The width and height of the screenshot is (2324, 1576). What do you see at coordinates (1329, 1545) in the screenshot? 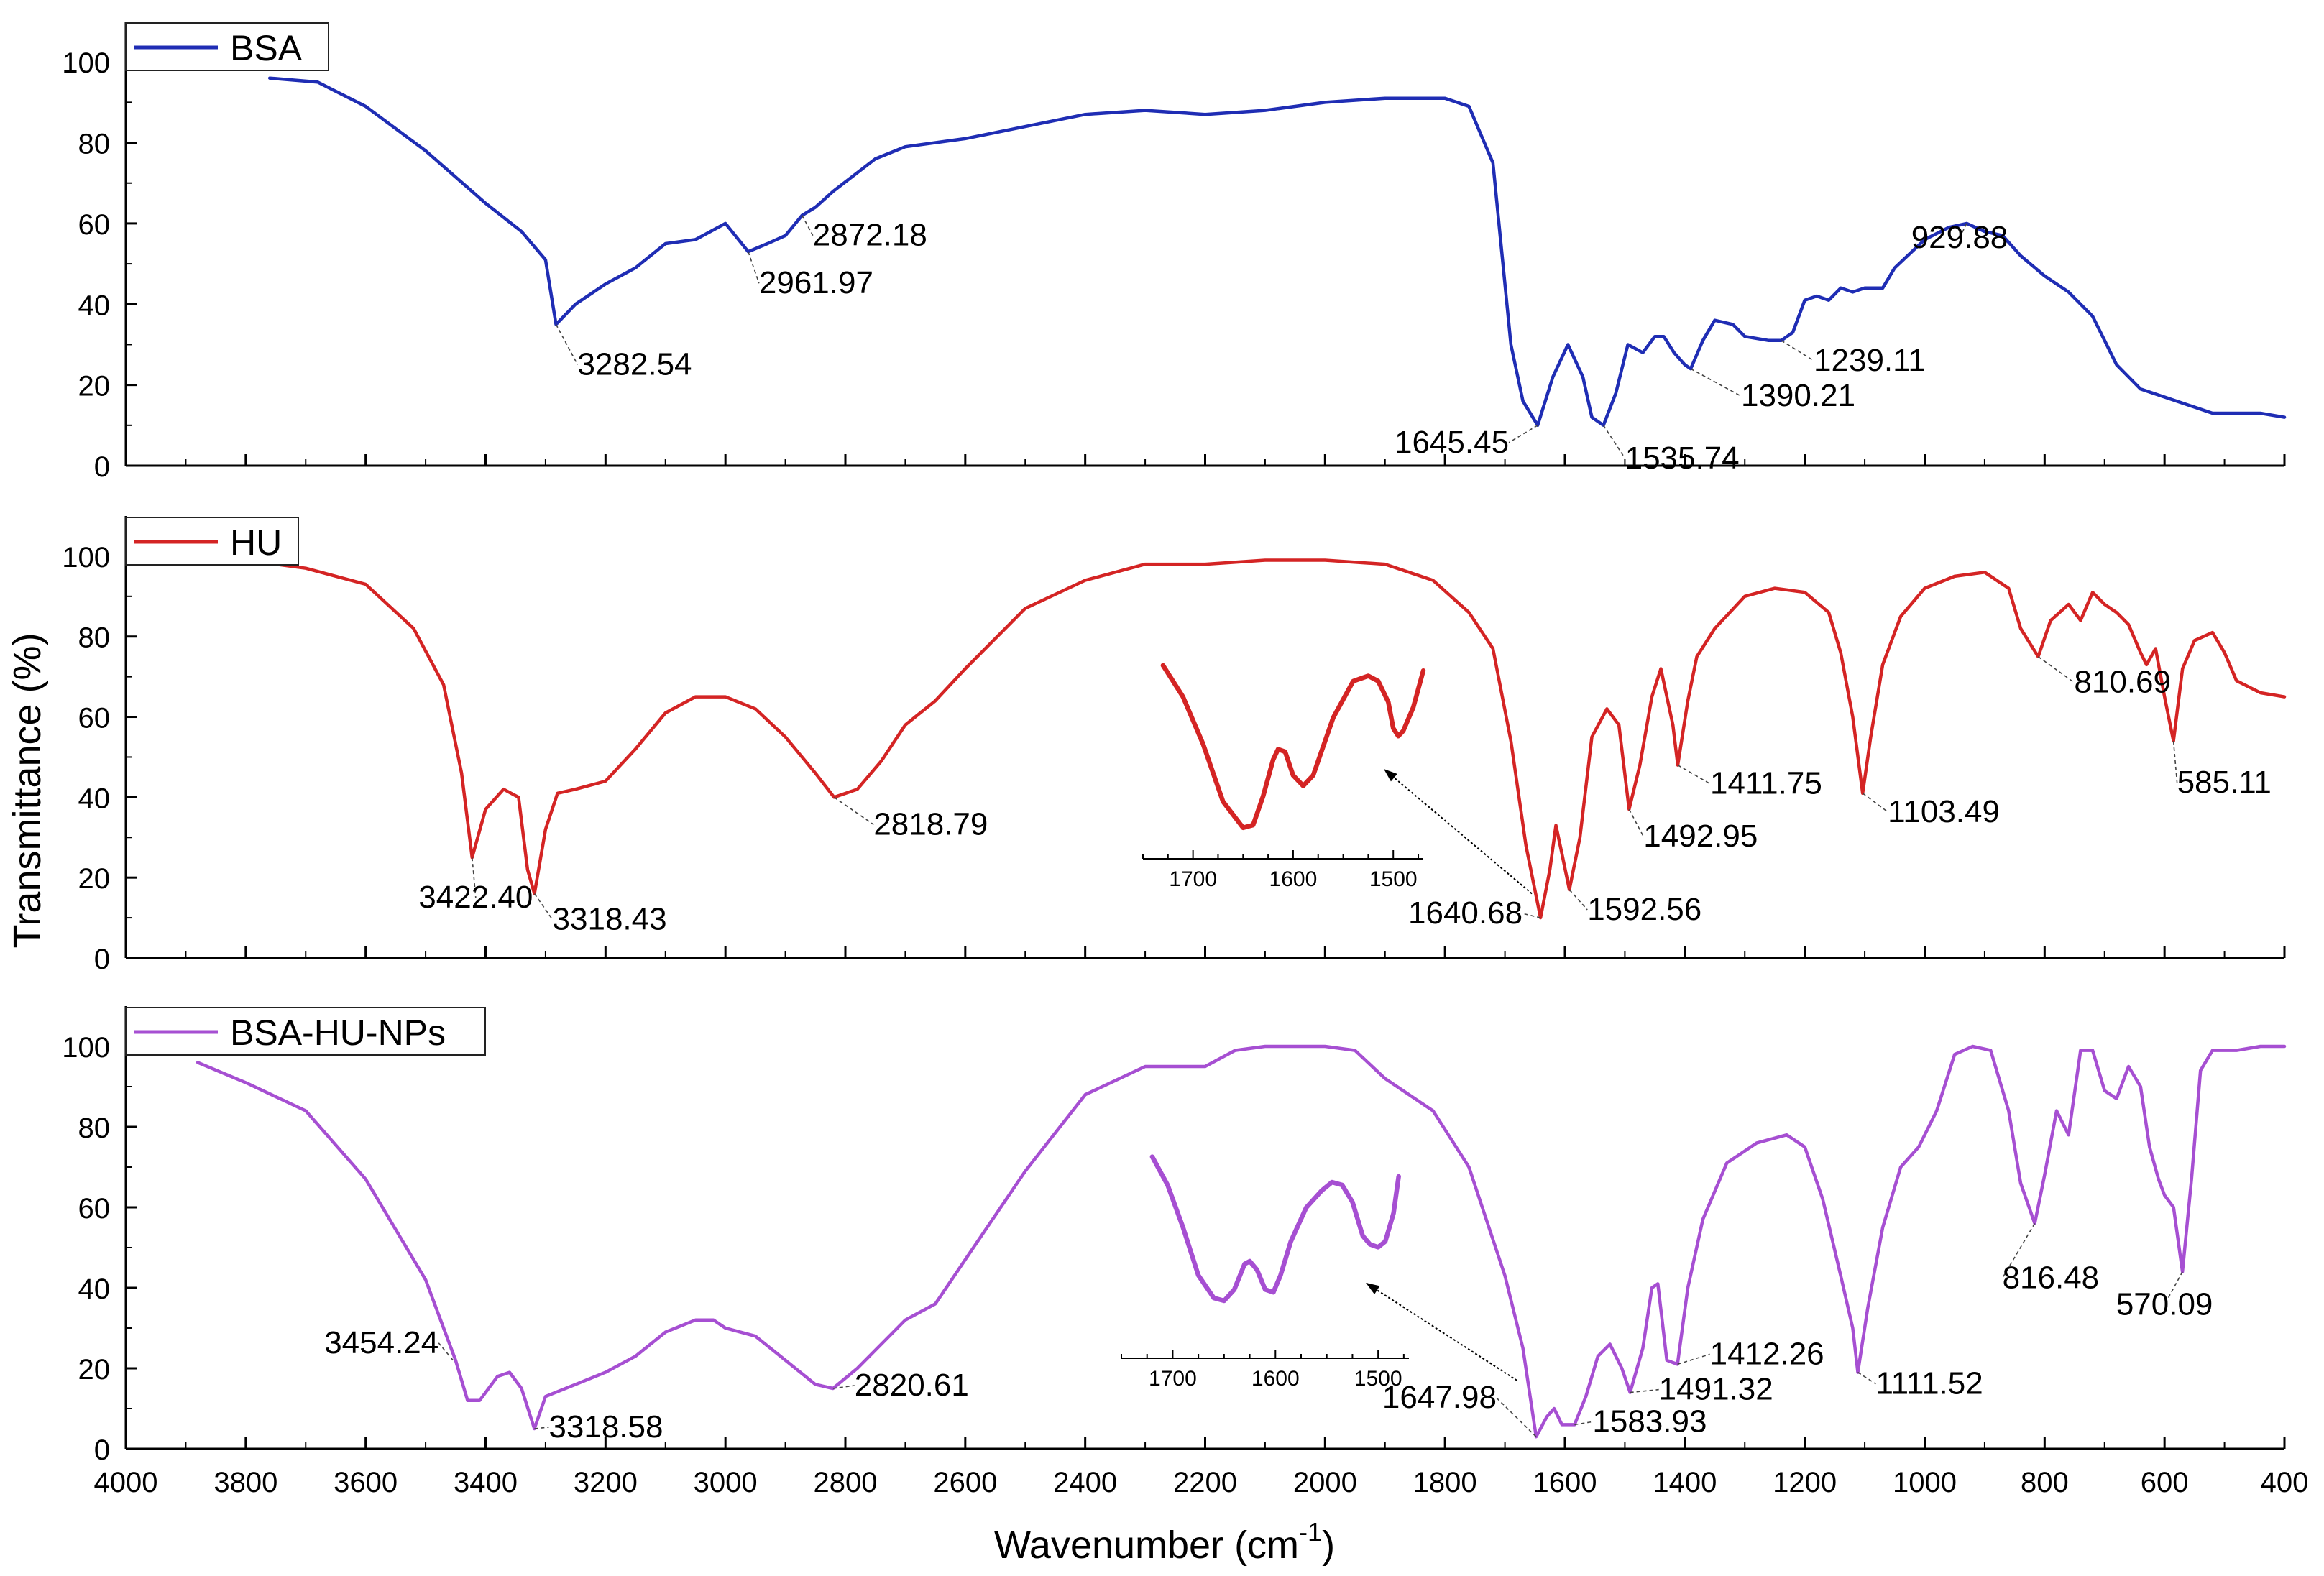
I see `x-axis-label-close: )` at bounding box center [1329, 1545].